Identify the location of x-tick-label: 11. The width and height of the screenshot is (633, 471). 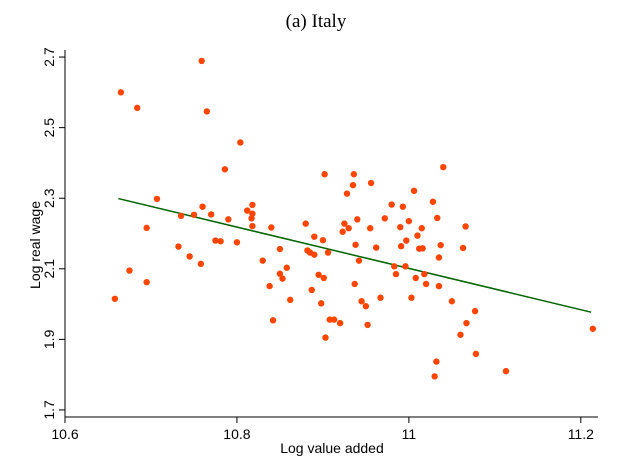
(409, 434).